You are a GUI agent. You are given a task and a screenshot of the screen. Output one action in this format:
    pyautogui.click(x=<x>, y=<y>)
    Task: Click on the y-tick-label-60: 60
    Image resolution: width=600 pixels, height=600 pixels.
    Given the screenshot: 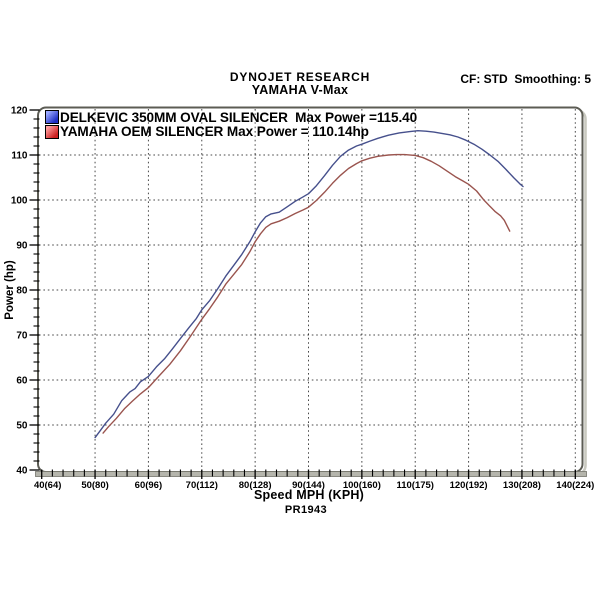 What is the action you would take?
    pyautogui.click(x=22, y=381)
    